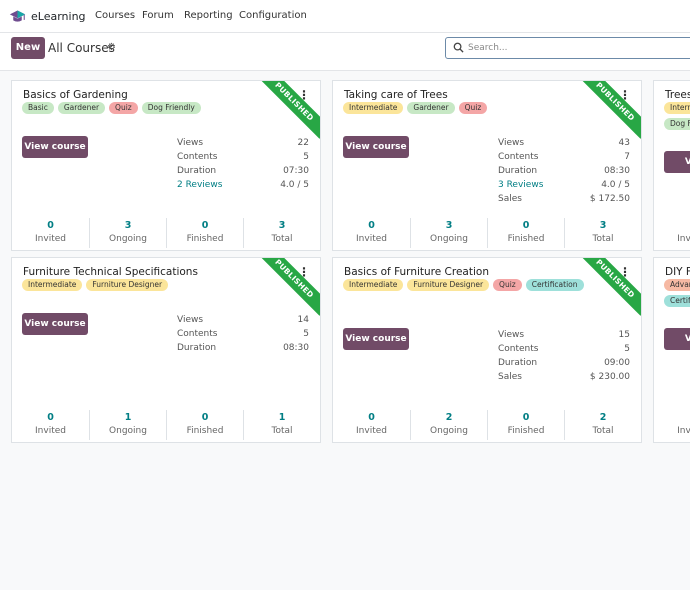  What do you see at coordinates (281, 425) in the screenshot?
I see `footer-total: 1 Total` at bounding box center [281, 425].